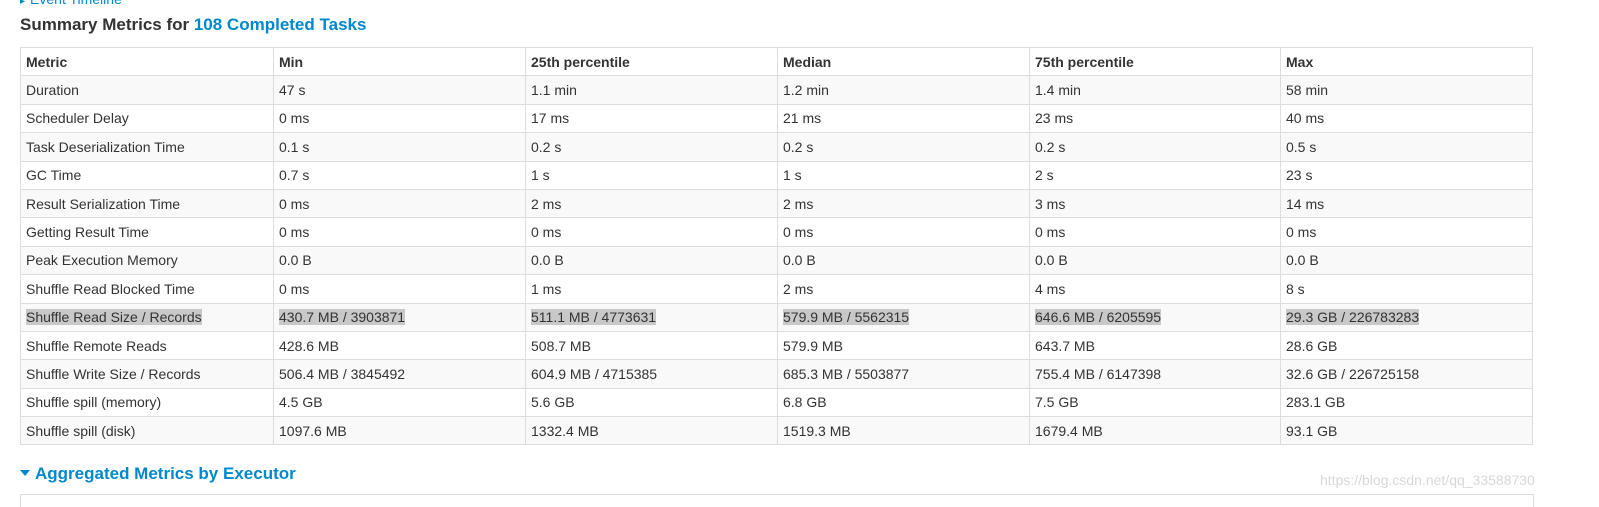 The height and width of the screenshot is (507, 1599). I want to click on metric-value: 17 ms, so click(550, 118).